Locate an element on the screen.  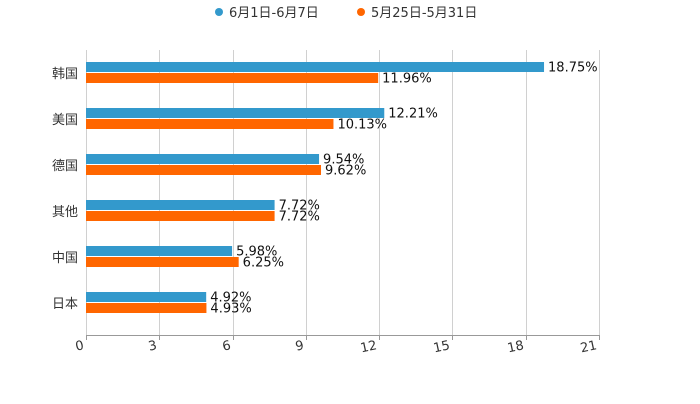
data-label: 11.96% is located at coordinates (407, 79).